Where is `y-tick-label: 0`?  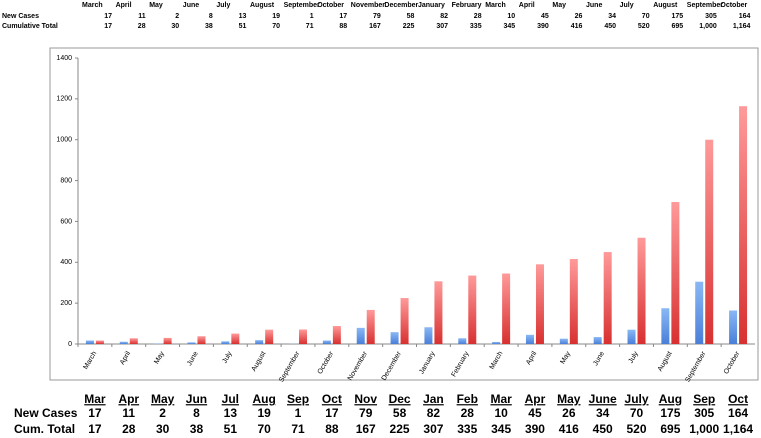 y-tick-label: 0 is located at coordinates (70, 344).